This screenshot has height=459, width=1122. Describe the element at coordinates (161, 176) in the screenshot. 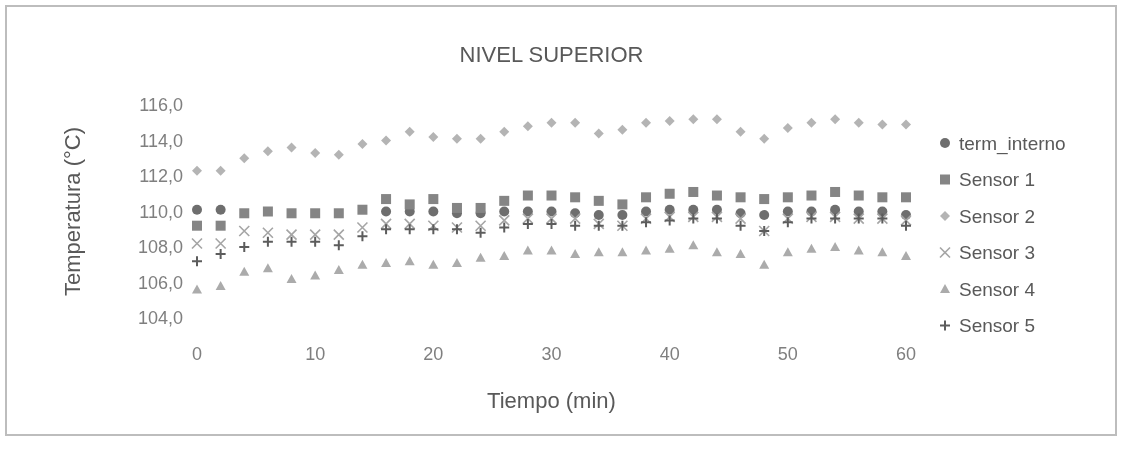

I see `y-tick-label: 112,0` at that location.